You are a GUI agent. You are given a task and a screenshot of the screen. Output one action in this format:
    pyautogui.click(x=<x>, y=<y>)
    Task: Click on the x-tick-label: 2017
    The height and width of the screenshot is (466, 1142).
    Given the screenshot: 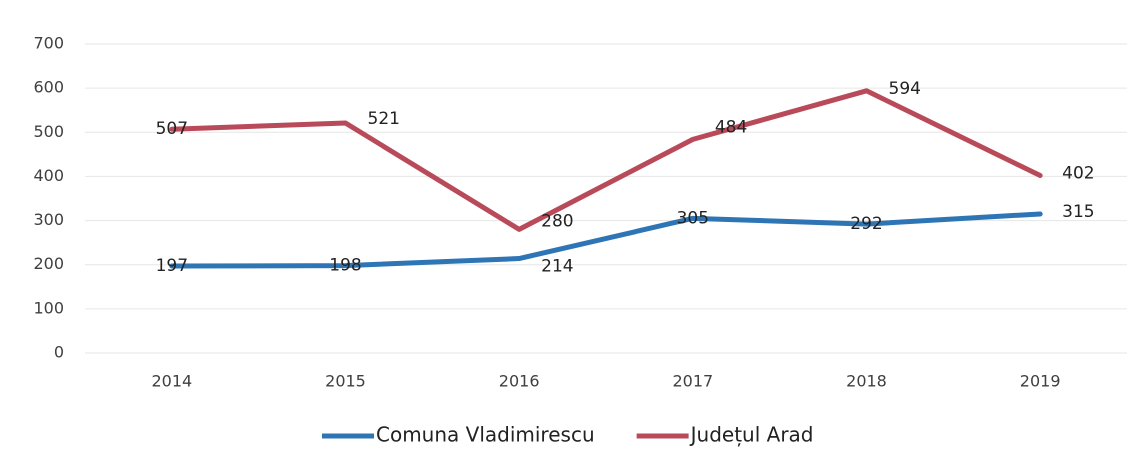 What is the action you would take?
    pyautogui.click(x=692, y=381)
    